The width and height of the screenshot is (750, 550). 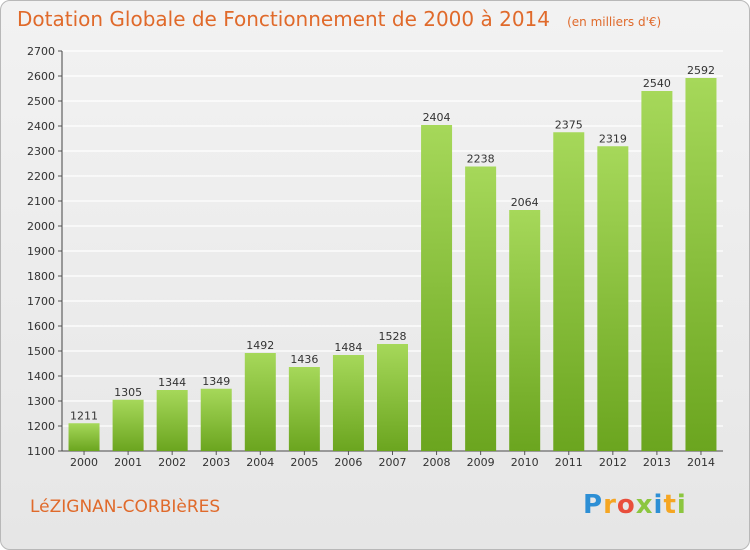 What do you see at coordinates (304, 462) in the screenshot?
I see `x-tick-label-2005: 2005` at bounding box center [304, 462].